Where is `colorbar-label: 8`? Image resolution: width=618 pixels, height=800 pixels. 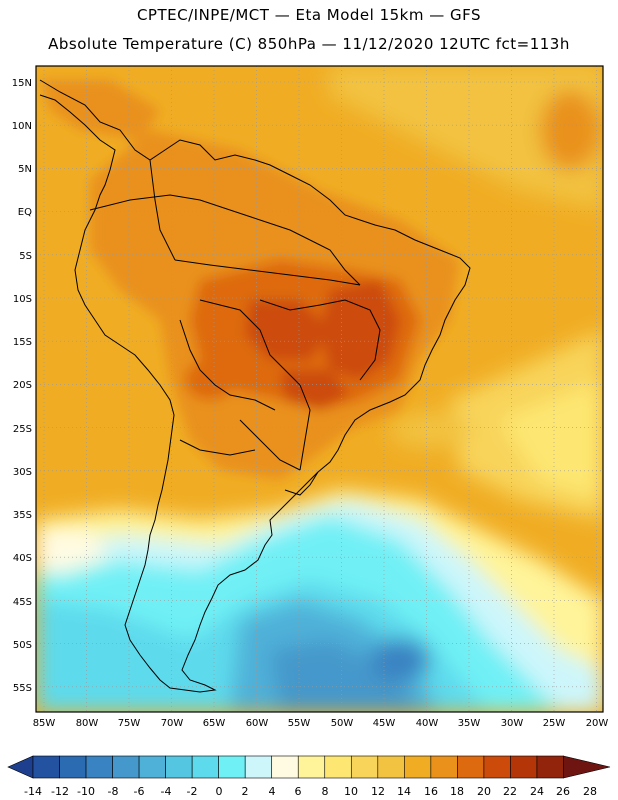
colorbar-label: 8 is located at coordinates (325, 791).